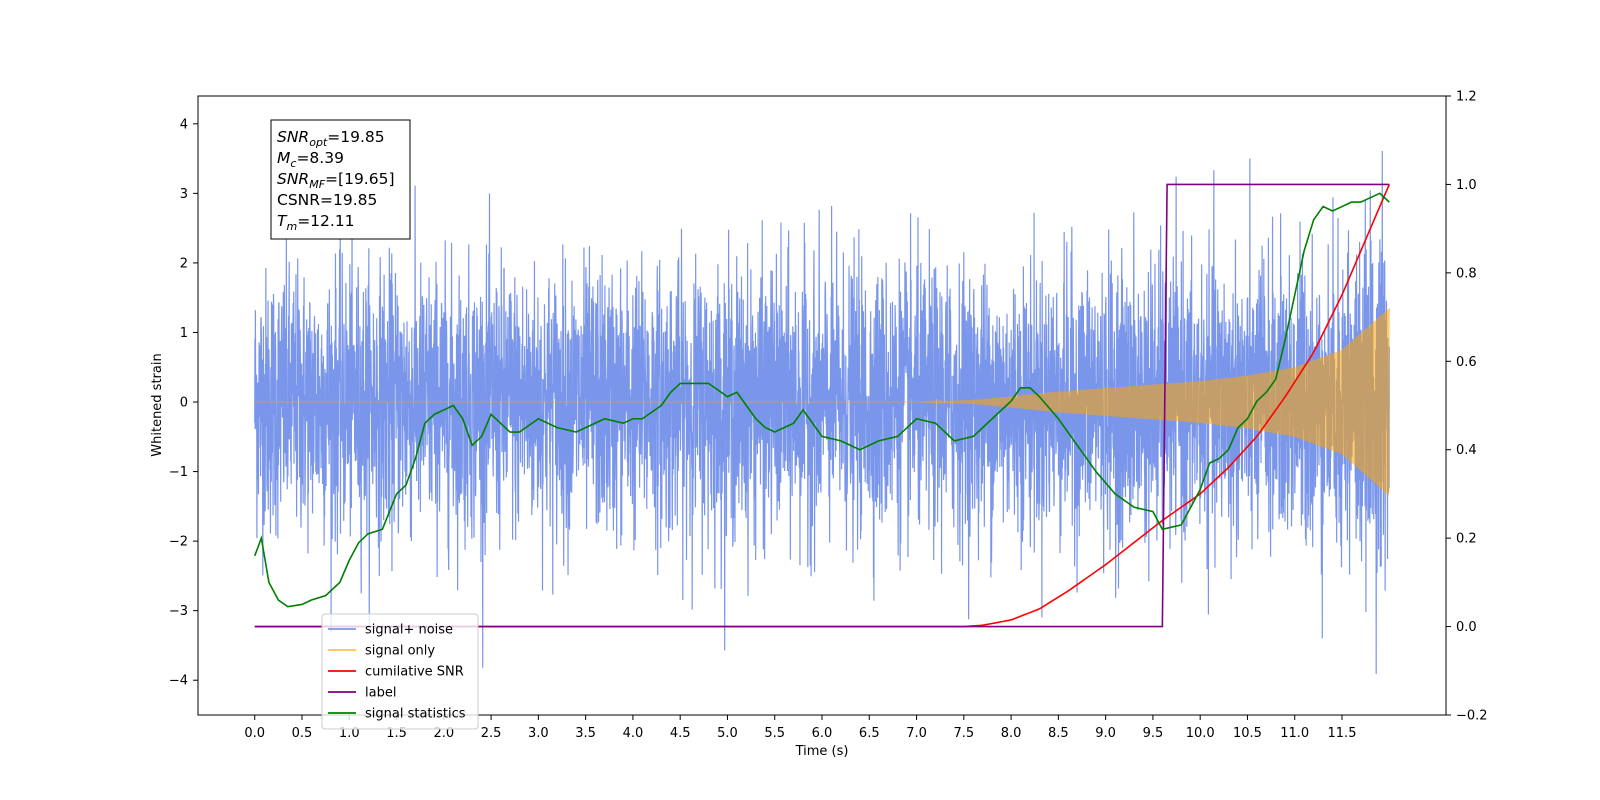 The image size is (1600, 800). Describe the element at coordinates (298, 200) in the screenshot. I see `annotation-symbol: CSNR` at that location.